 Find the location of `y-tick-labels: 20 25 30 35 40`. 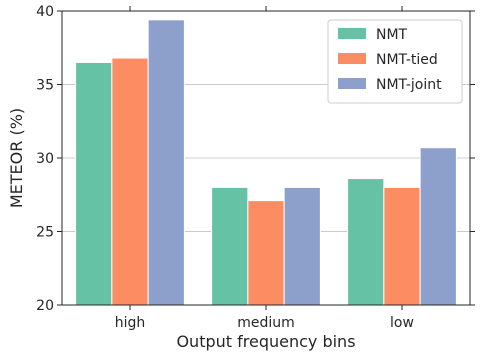

y-tick-labels: 20 25 30 35 40 is located at coordinates (45, 159).